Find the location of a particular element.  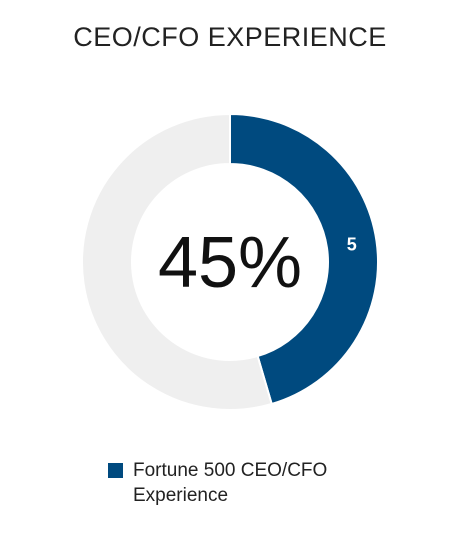

legend-swatch is located at coordinates (115, 470).